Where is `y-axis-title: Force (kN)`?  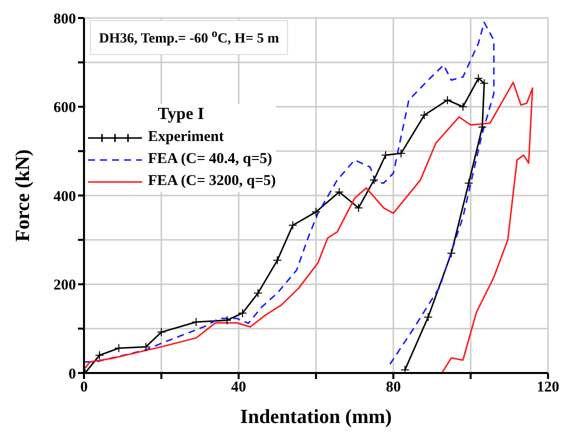 y-axis-title: Force (kN) is located at coordinates (23, 195).